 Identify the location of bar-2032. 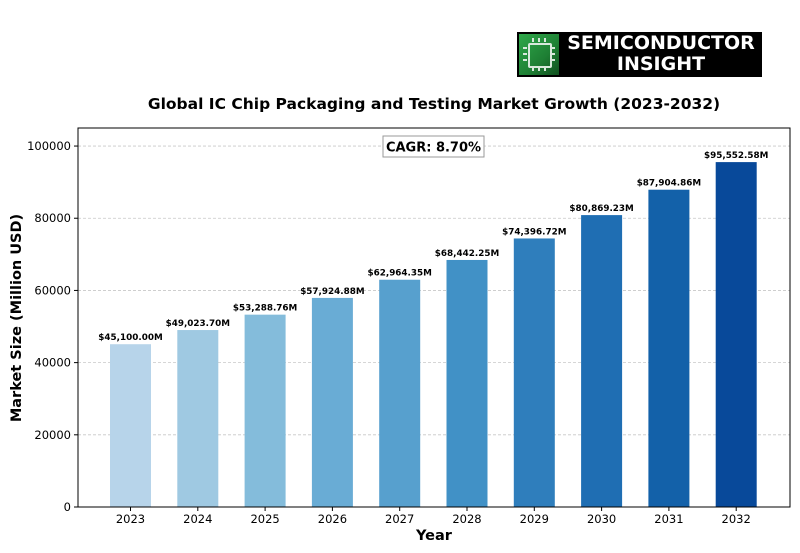
(736, 334).